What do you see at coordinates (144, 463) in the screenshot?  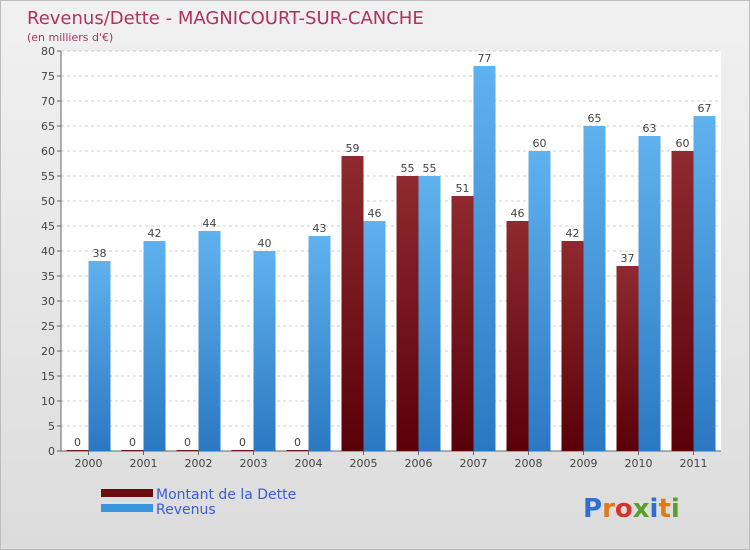 I see `x-tick-label: 2001` at bounding box center [144, 463].